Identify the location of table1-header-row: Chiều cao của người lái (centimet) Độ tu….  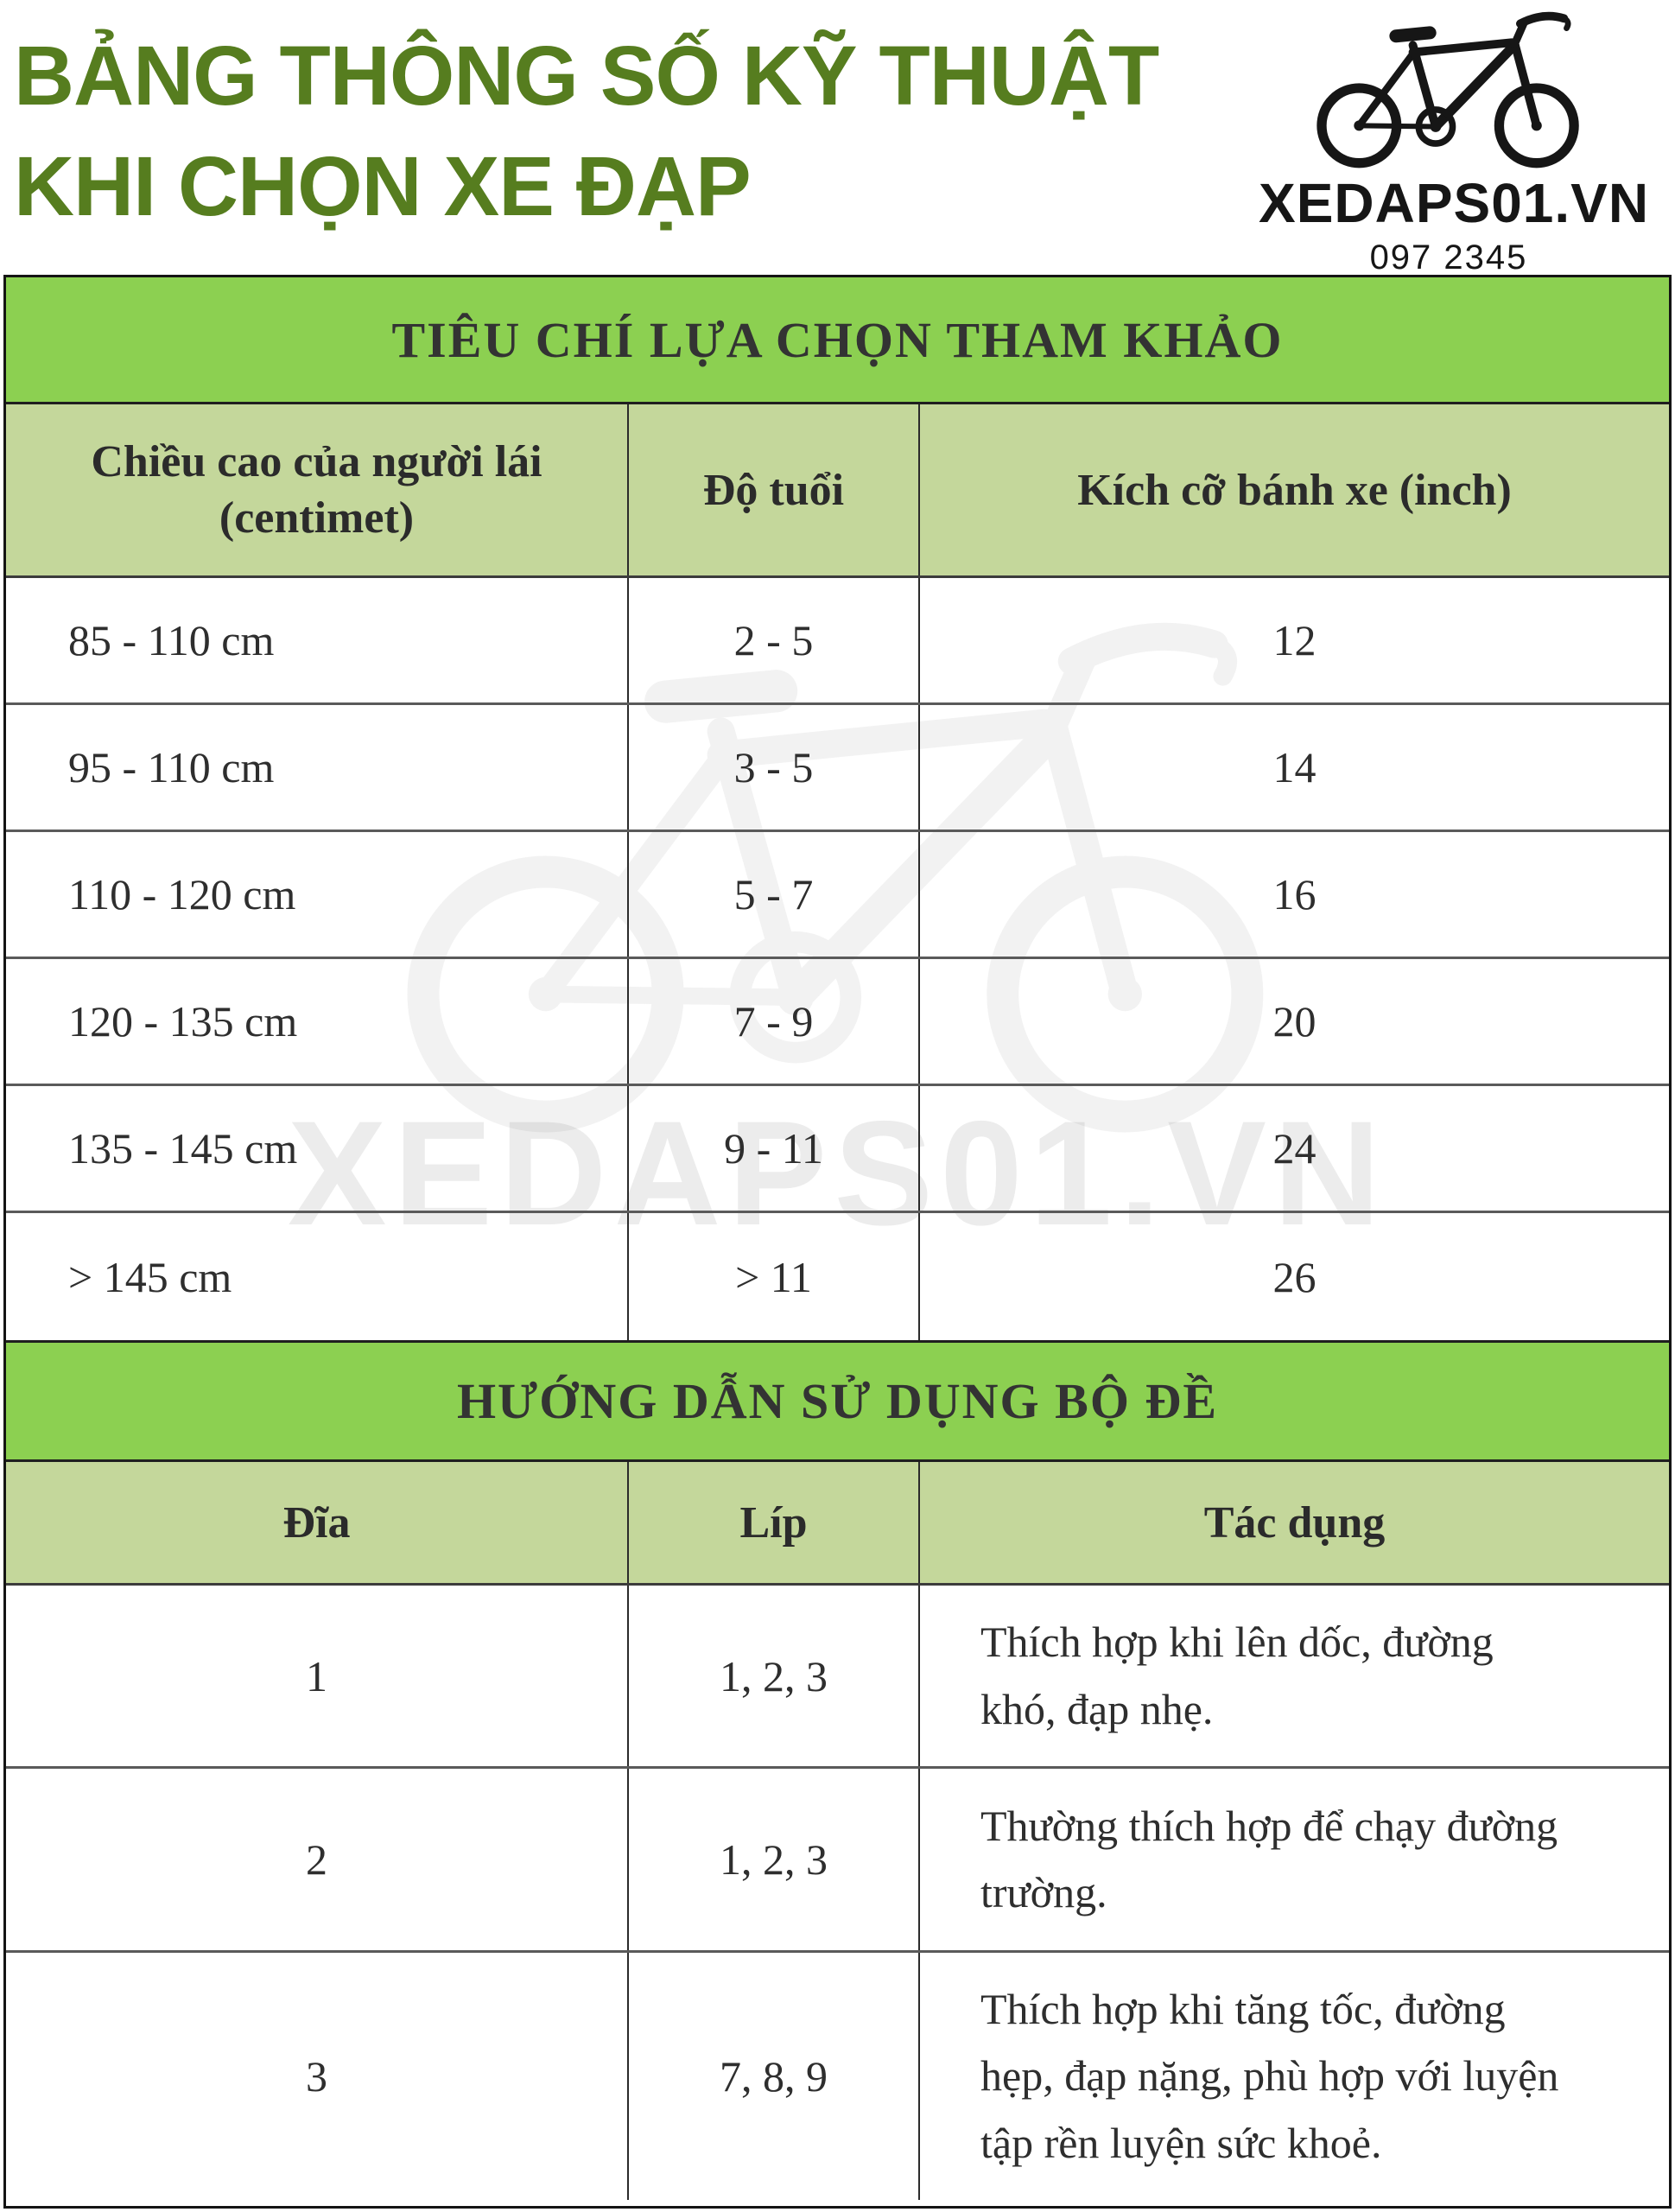
(837, 491).